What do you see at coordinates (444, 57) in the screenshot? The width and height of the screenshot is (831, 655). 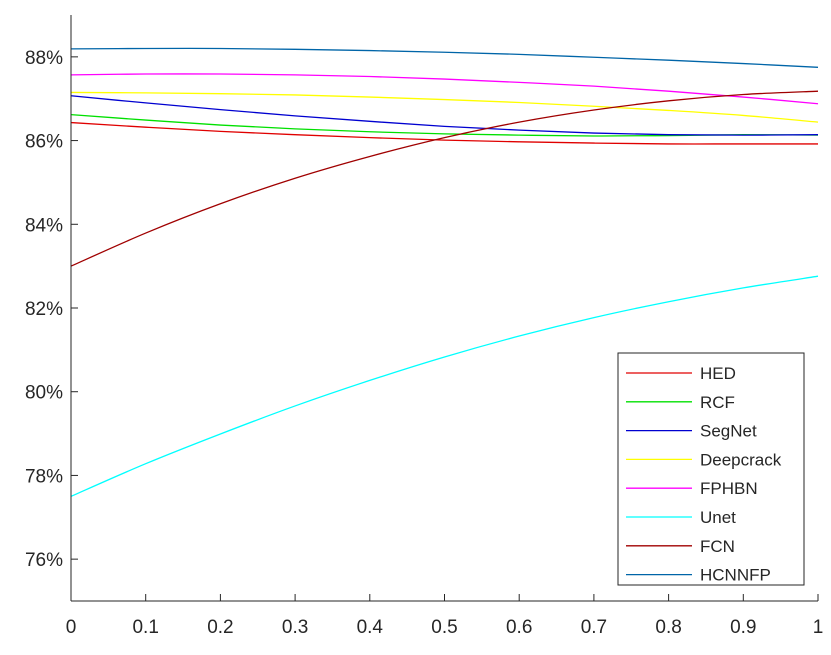 I see `series-line-hcnnfp` at bounding box center [444, 57].